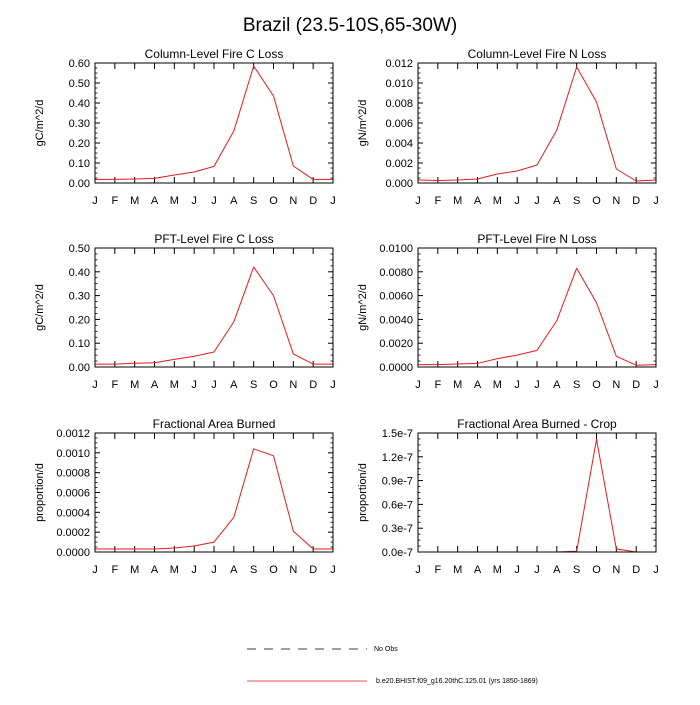 The width and height of the screenshot is (700, 705). What do you see at coordinates (537, 492) in the screenshot?
I see `panel-6-frame` at bounding box center [537, 492].